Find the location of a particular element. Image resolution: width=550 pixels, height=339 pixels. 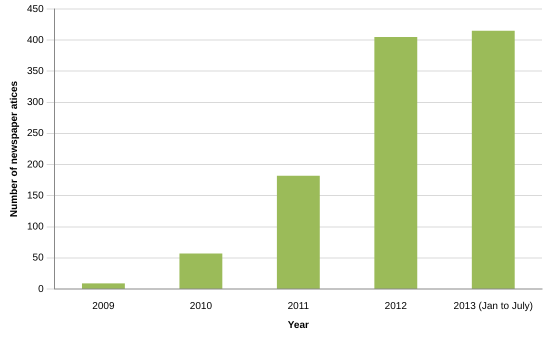

y-tick-label: 450 is located at coordinates (35, 9).